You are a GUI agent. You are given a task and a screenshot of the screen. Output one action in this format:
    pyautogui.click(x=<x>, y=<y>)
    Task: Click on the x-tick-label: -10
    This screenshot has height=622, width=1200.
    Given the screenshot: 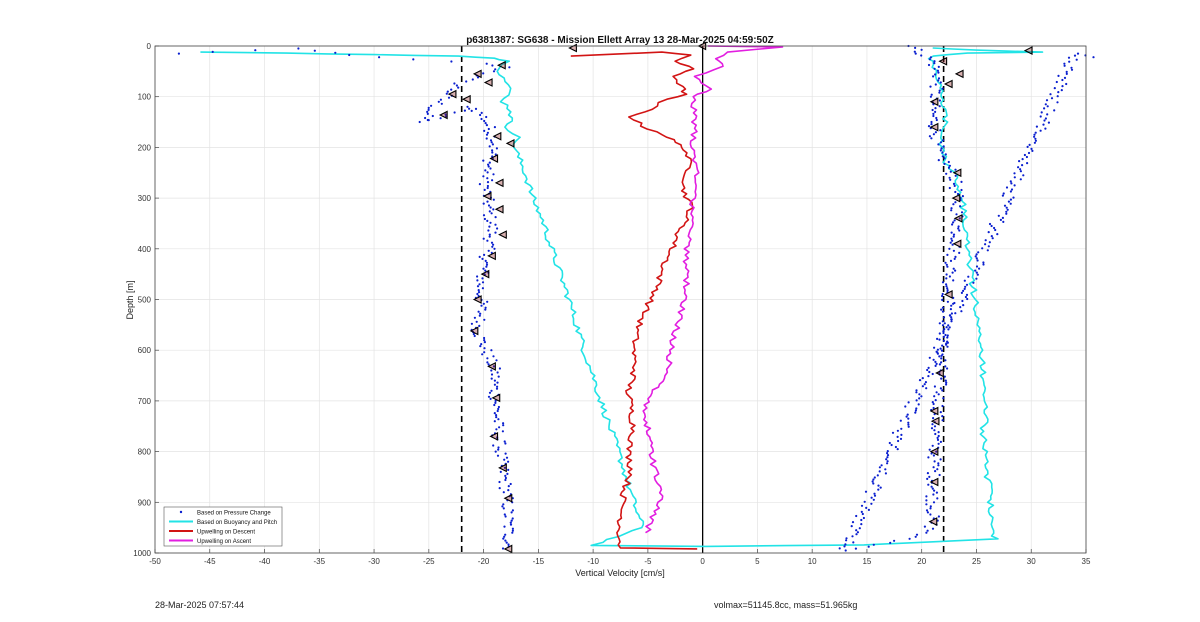 What is the action you would take?
    pyautogui.click(x=593, y=561)
    